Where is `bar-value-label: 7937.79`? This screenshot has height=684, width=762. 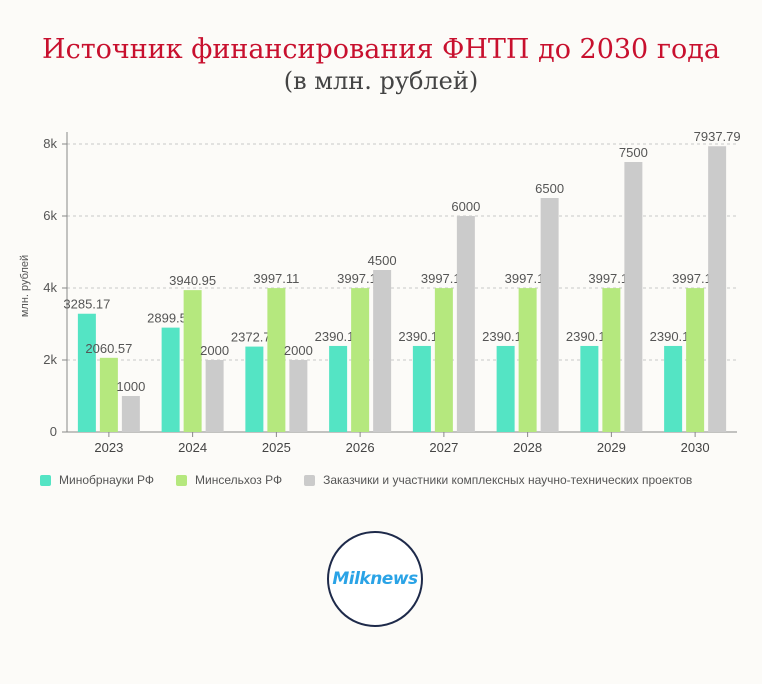
bar-value-label: 7937.79 is located at coordinates (717, 136).